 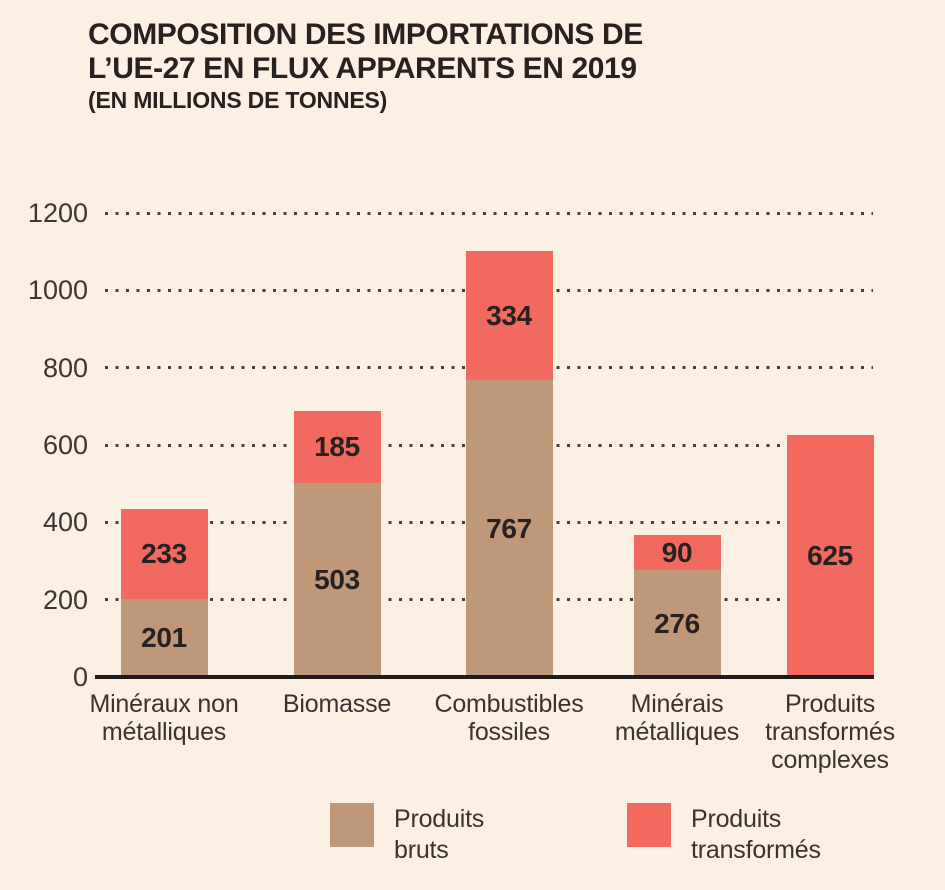 I want to click on x-axis-line, so click(x=484, y=677).